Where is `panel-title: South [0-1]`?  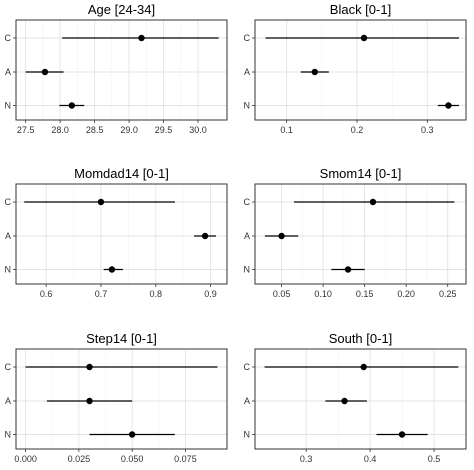
panel-title: South [0-1] is located at coordinates (361, 338).